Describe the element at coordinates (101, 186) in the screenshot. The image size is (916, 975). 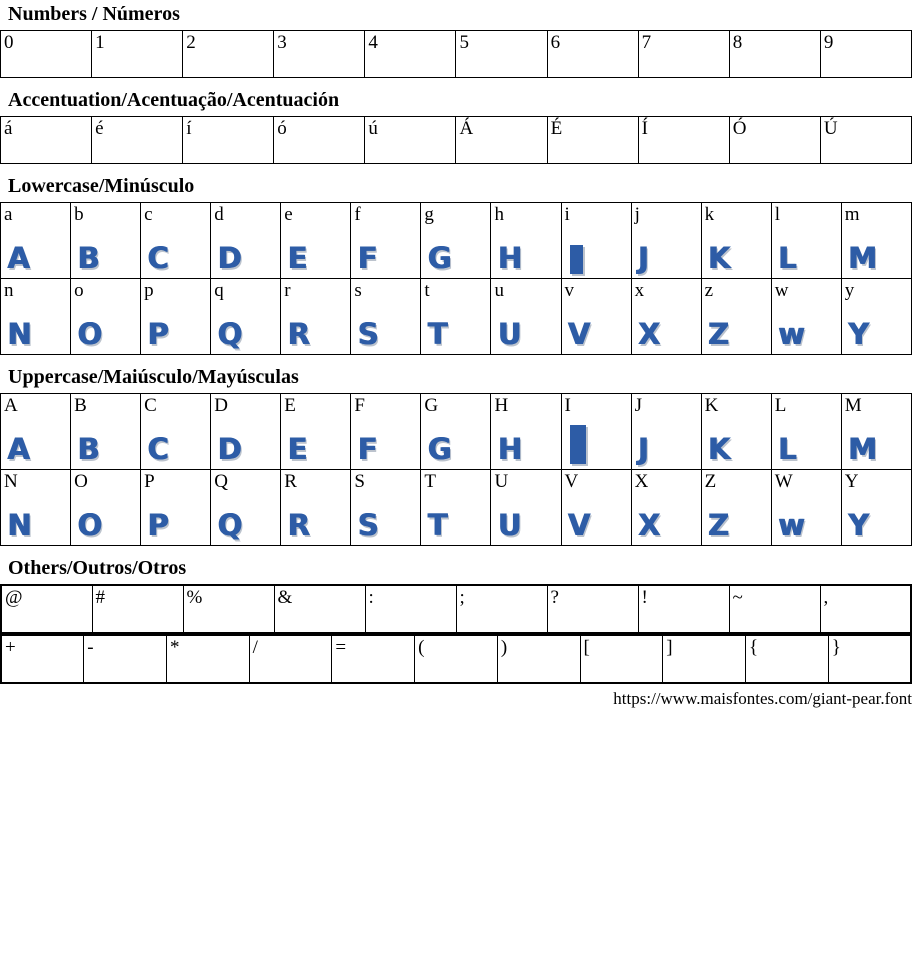
I see `section-title-lowercase: Lowercase/Minúsculo` at that location.